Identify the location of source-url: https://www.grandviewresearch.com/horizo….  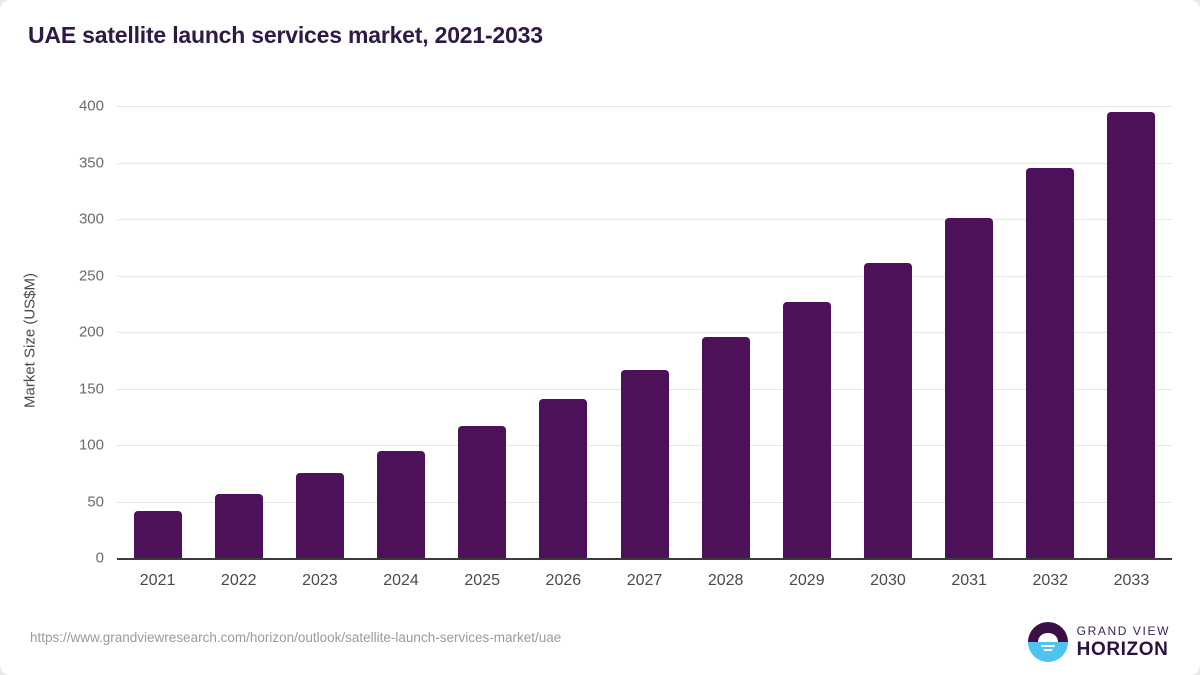
(296, 637).